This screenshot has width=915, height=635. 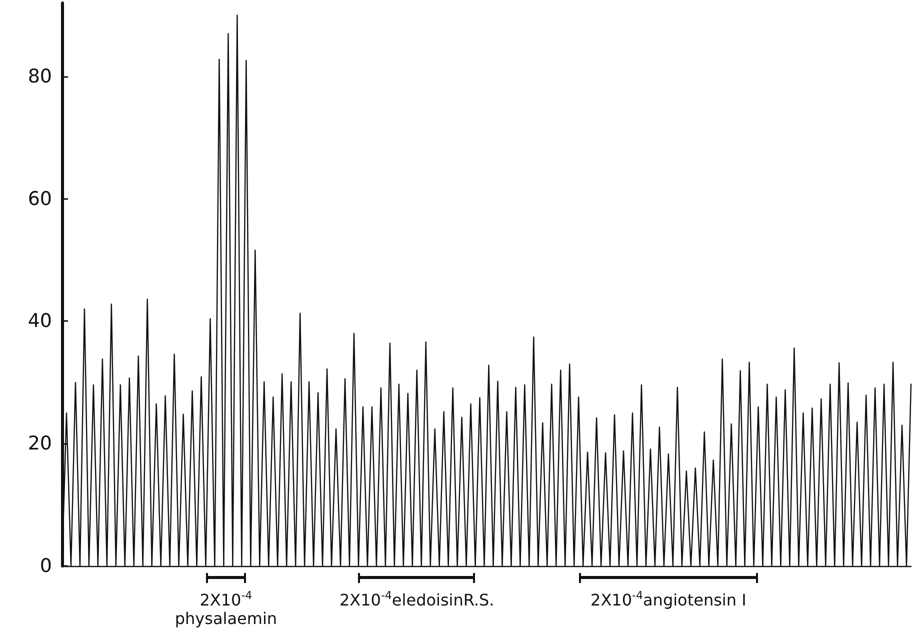 What do you see at coordinates (40, 76) in the screenshot?
I see `y-tick-label: 80` at bounding box center [40, 76].